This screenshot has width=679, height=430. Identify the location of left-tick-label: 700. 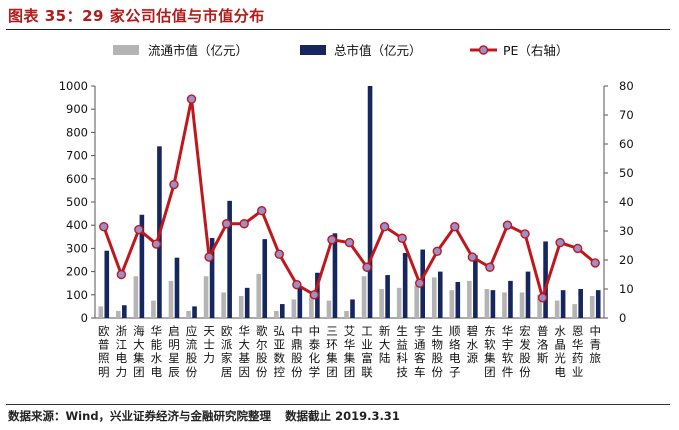
(77, 156).